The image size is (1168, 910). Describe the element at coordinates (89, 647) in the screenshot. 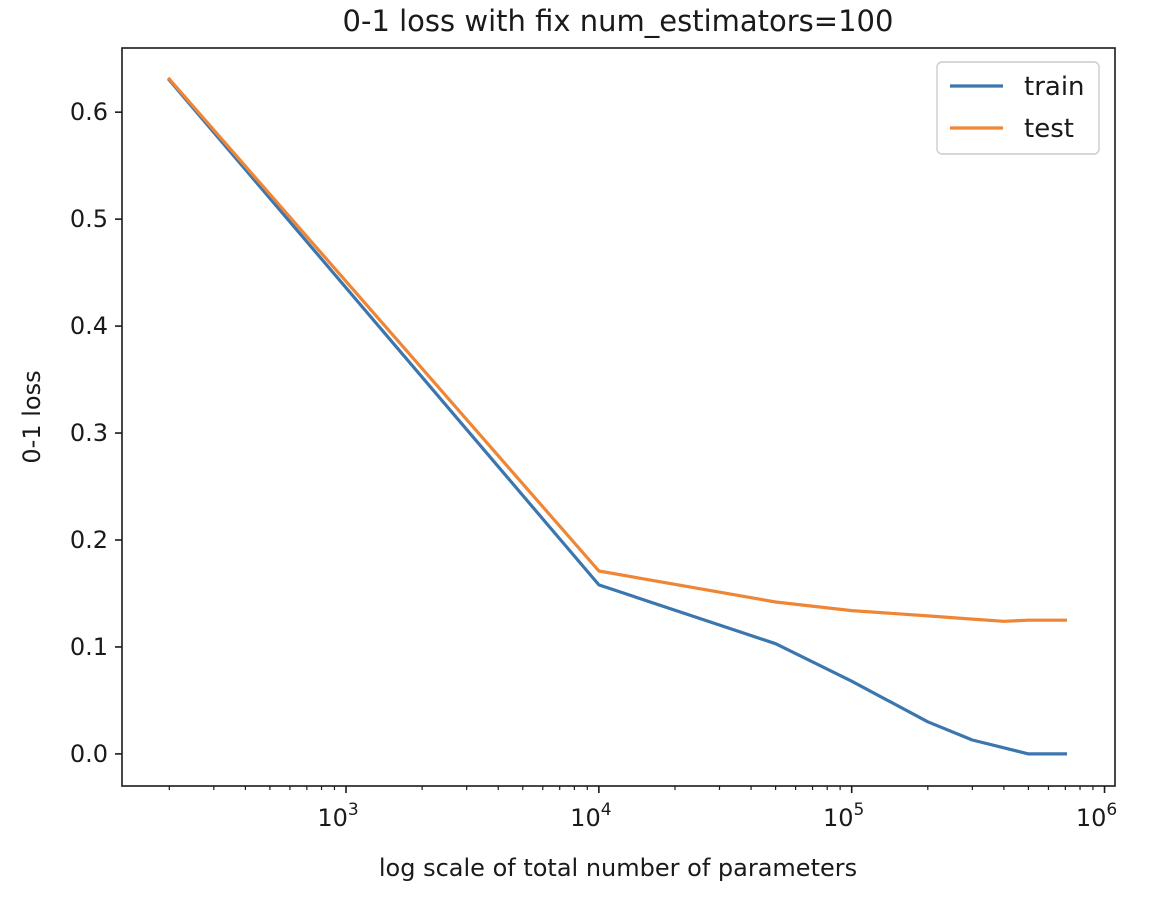

I see `y-tick-label: 0.1` at that location.